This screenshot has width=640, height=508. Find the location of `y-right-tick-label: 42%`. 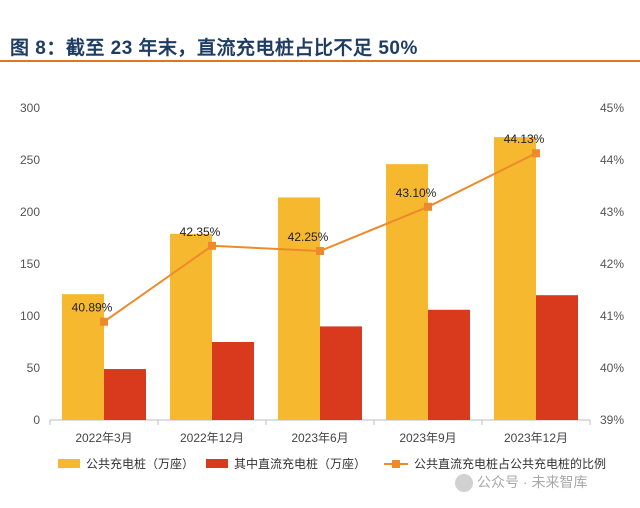

y-right-tick-label: 42% is located at coordinates (612, 264).